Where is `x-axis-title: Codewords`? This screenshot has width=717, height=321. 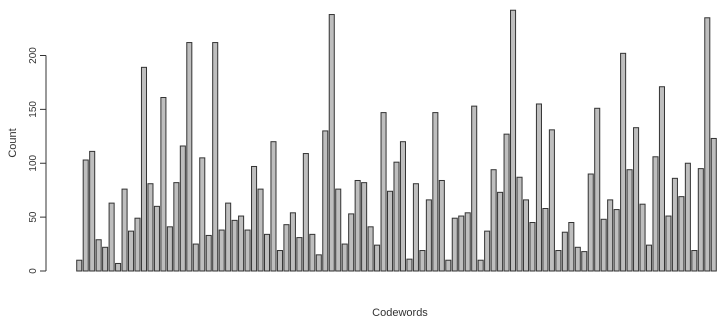 x-axis-title: Codewords is located at coordinates (400, 313).